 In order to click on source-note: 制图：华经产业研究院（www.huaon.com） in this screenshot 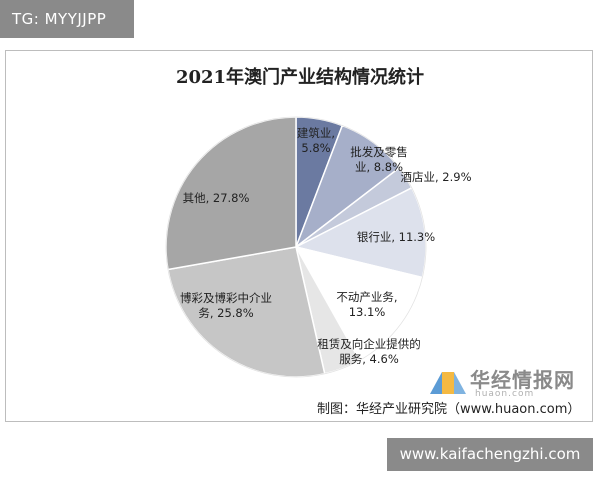, I will do `click(449, 409)`.